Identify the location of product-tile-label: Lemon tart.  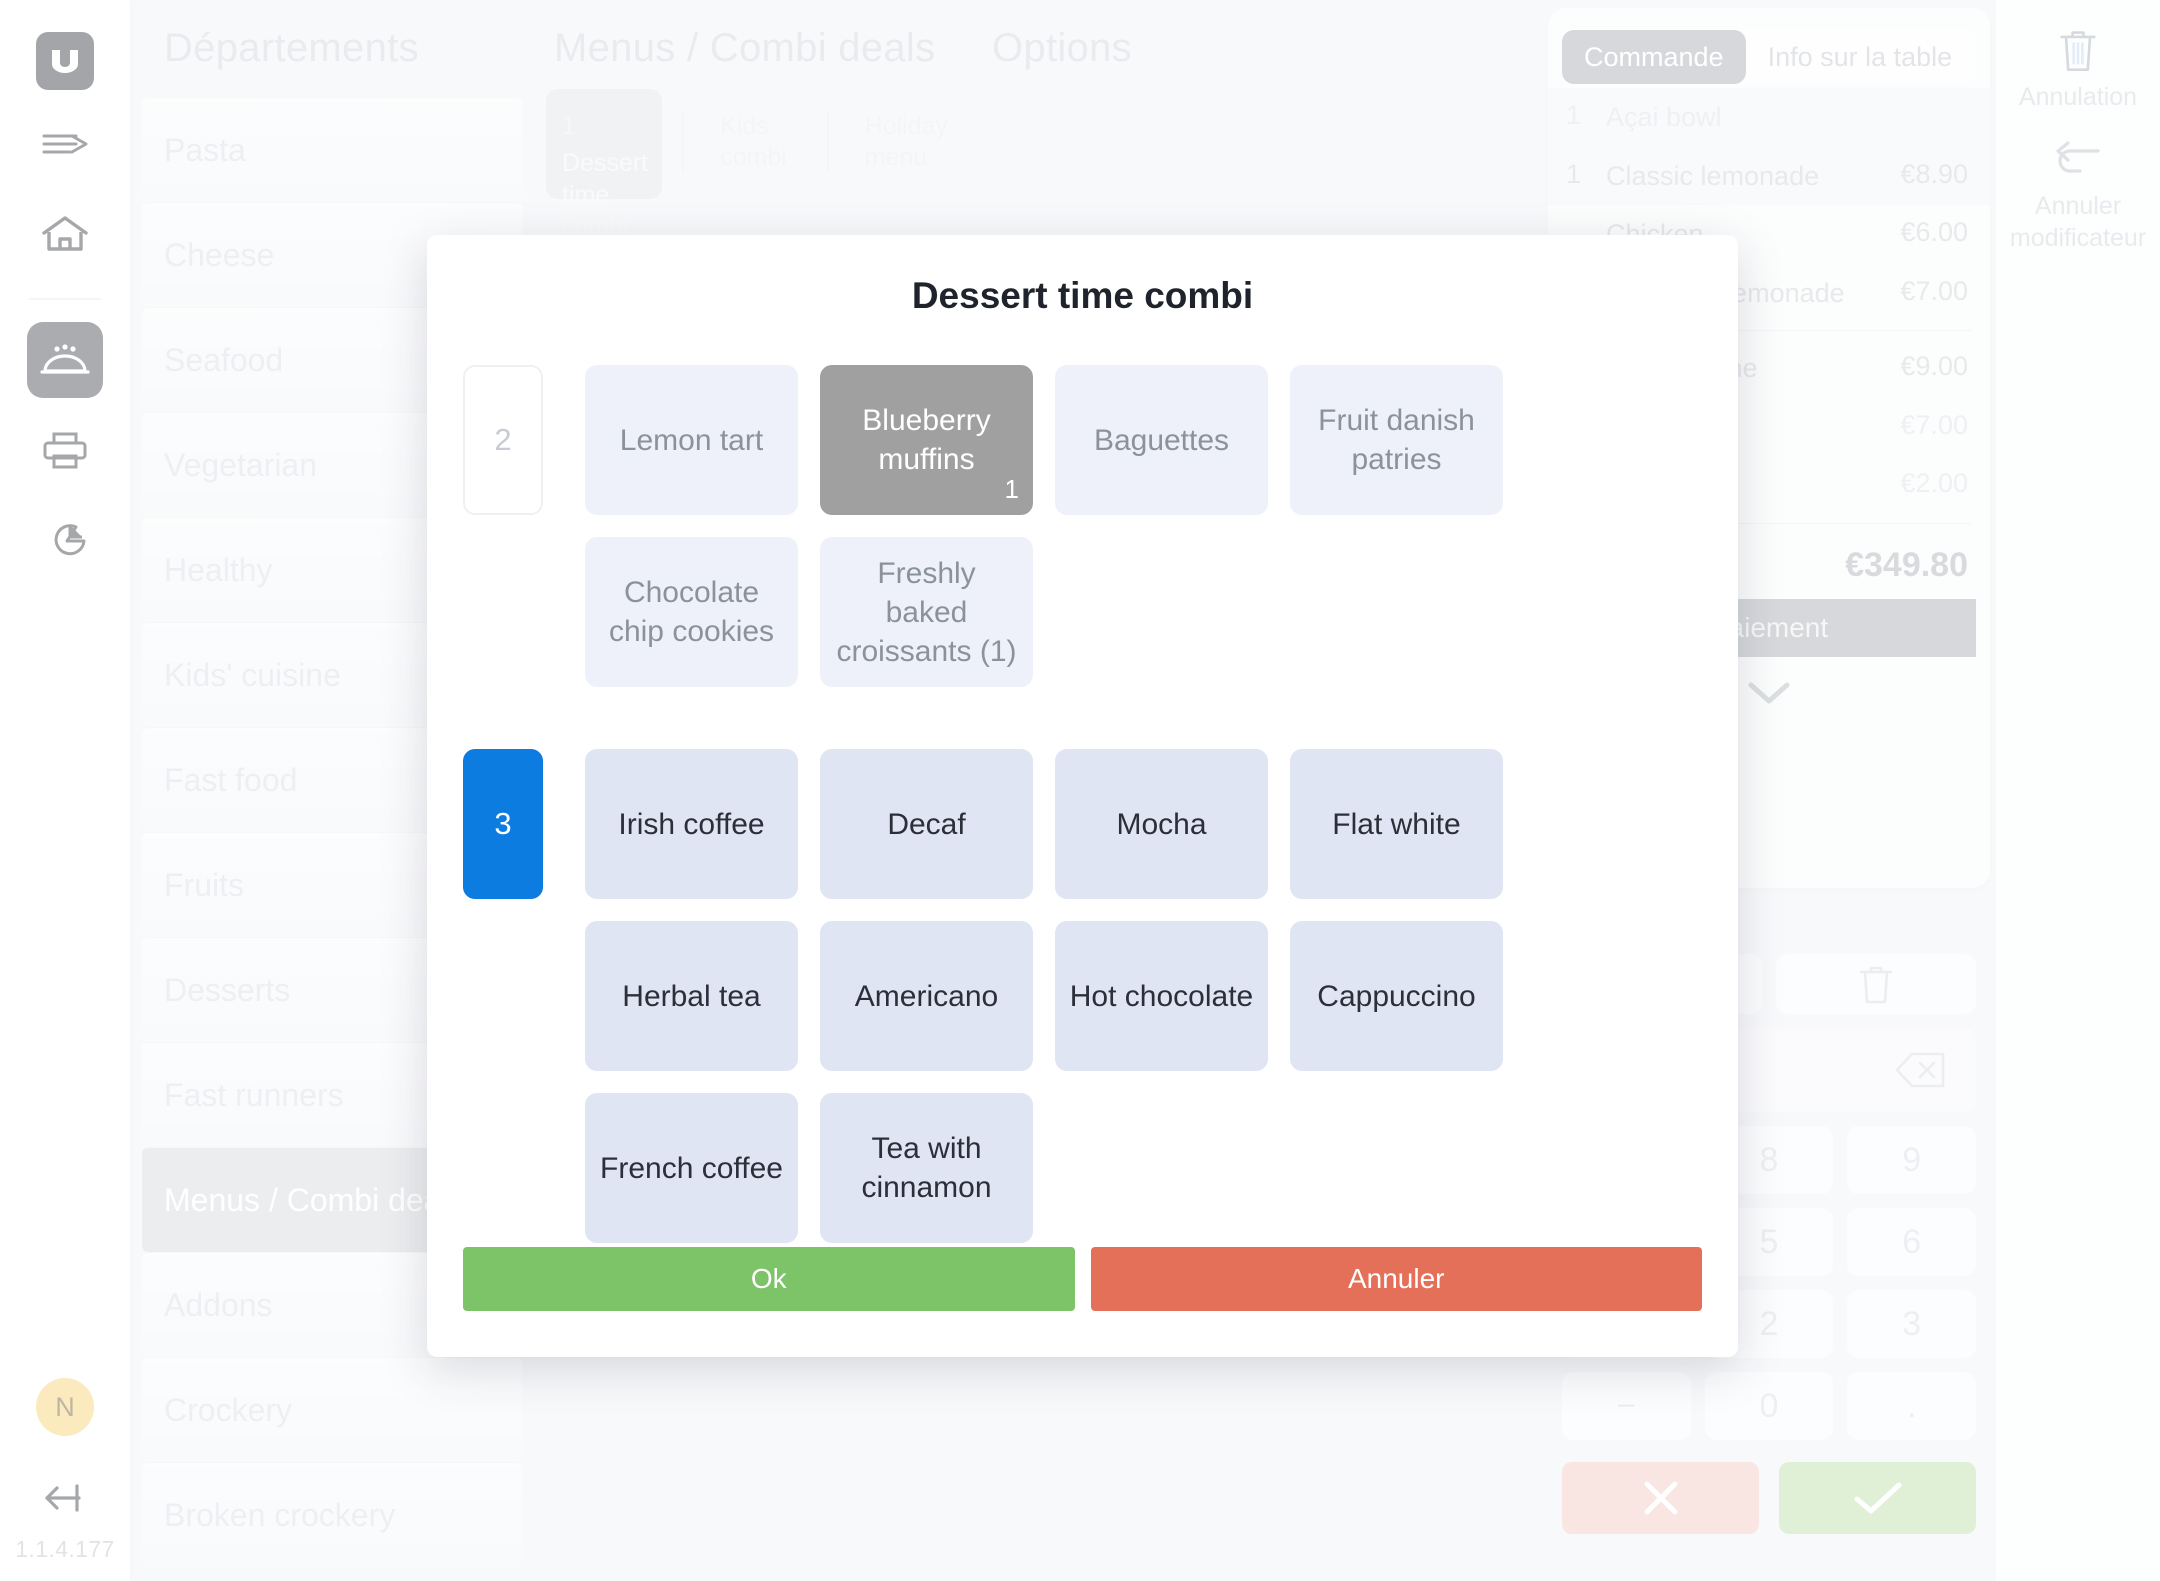
(691, 440).